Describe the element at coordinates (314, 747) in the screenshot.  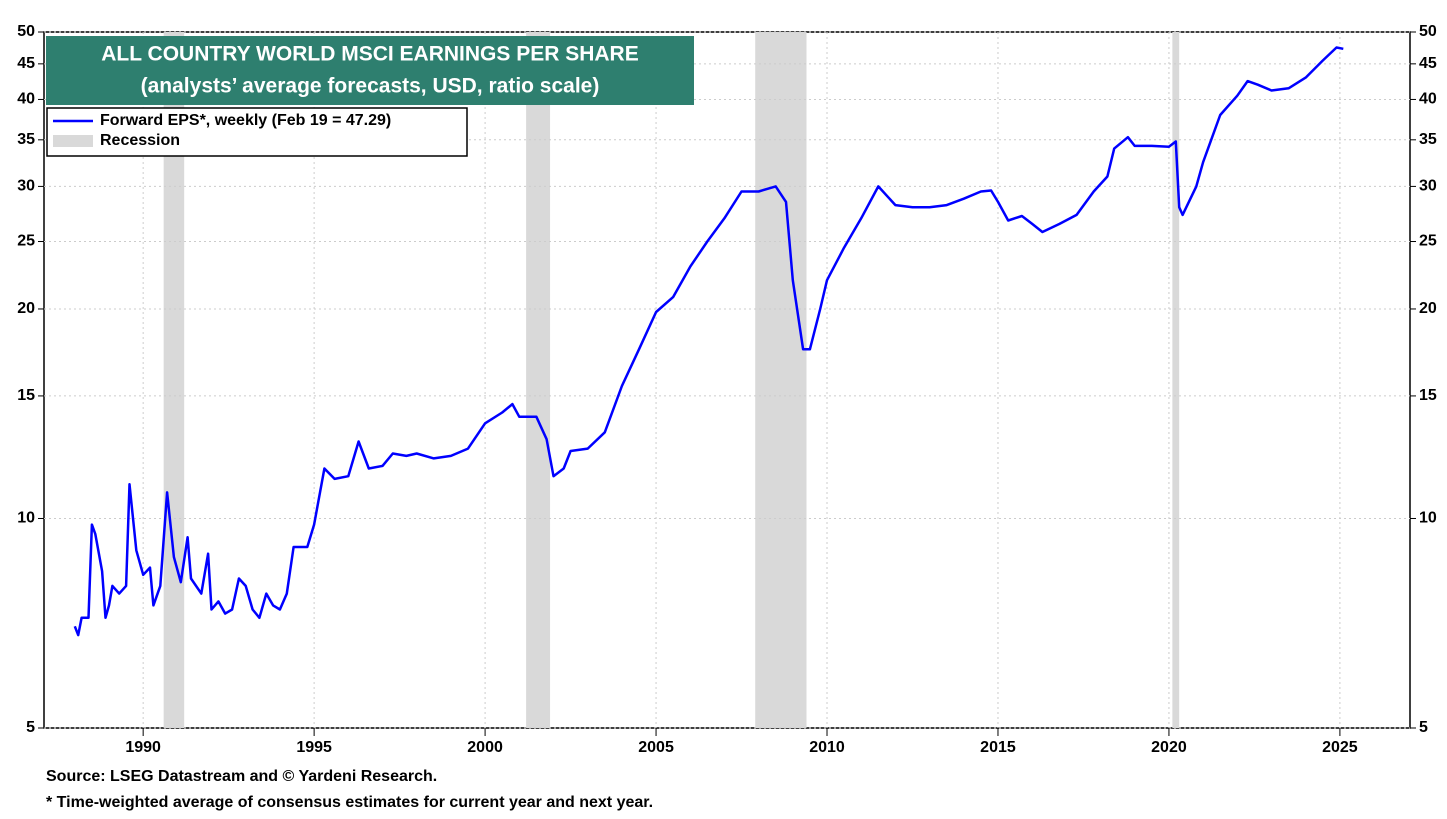
I see `x-tick-label: 1995` at that location.